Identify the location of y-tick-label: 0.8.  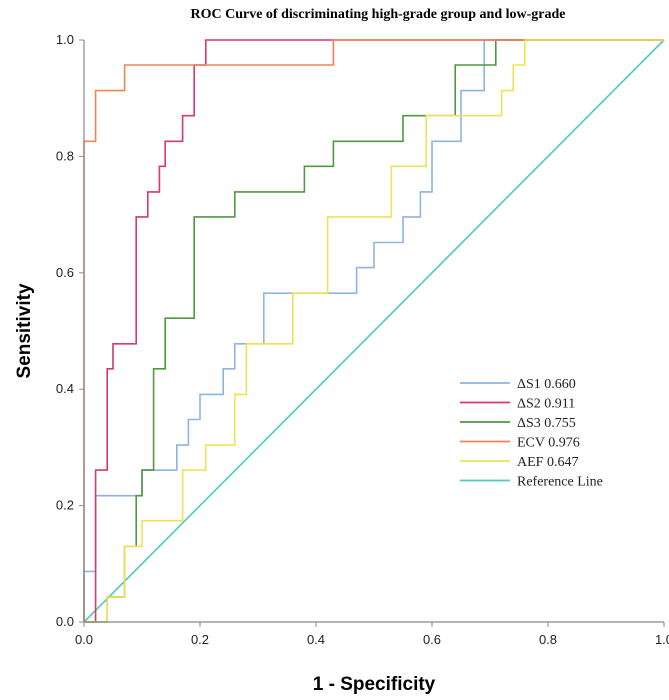
(65, 155).